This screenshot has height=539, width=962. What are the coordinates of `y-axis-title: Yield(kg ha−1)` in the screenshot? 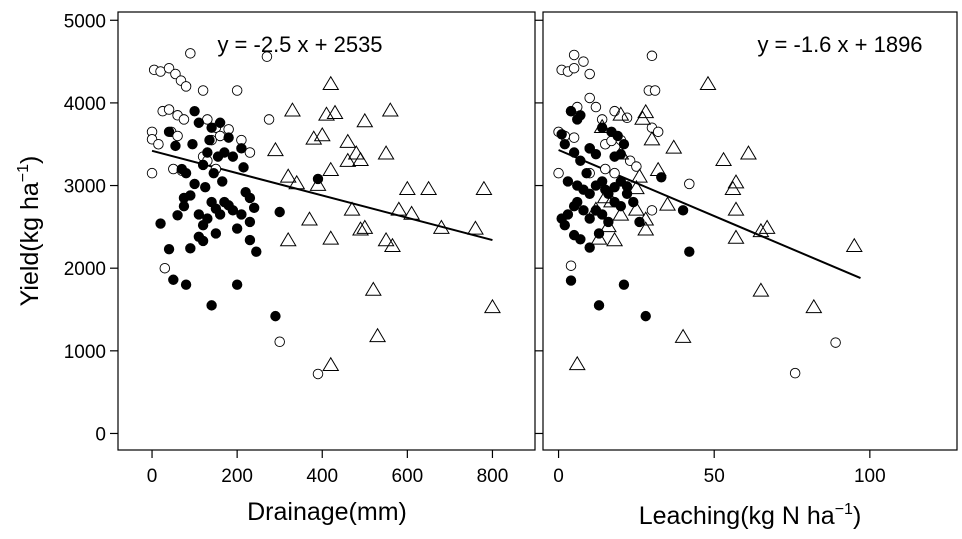 It's located at (29, 231).